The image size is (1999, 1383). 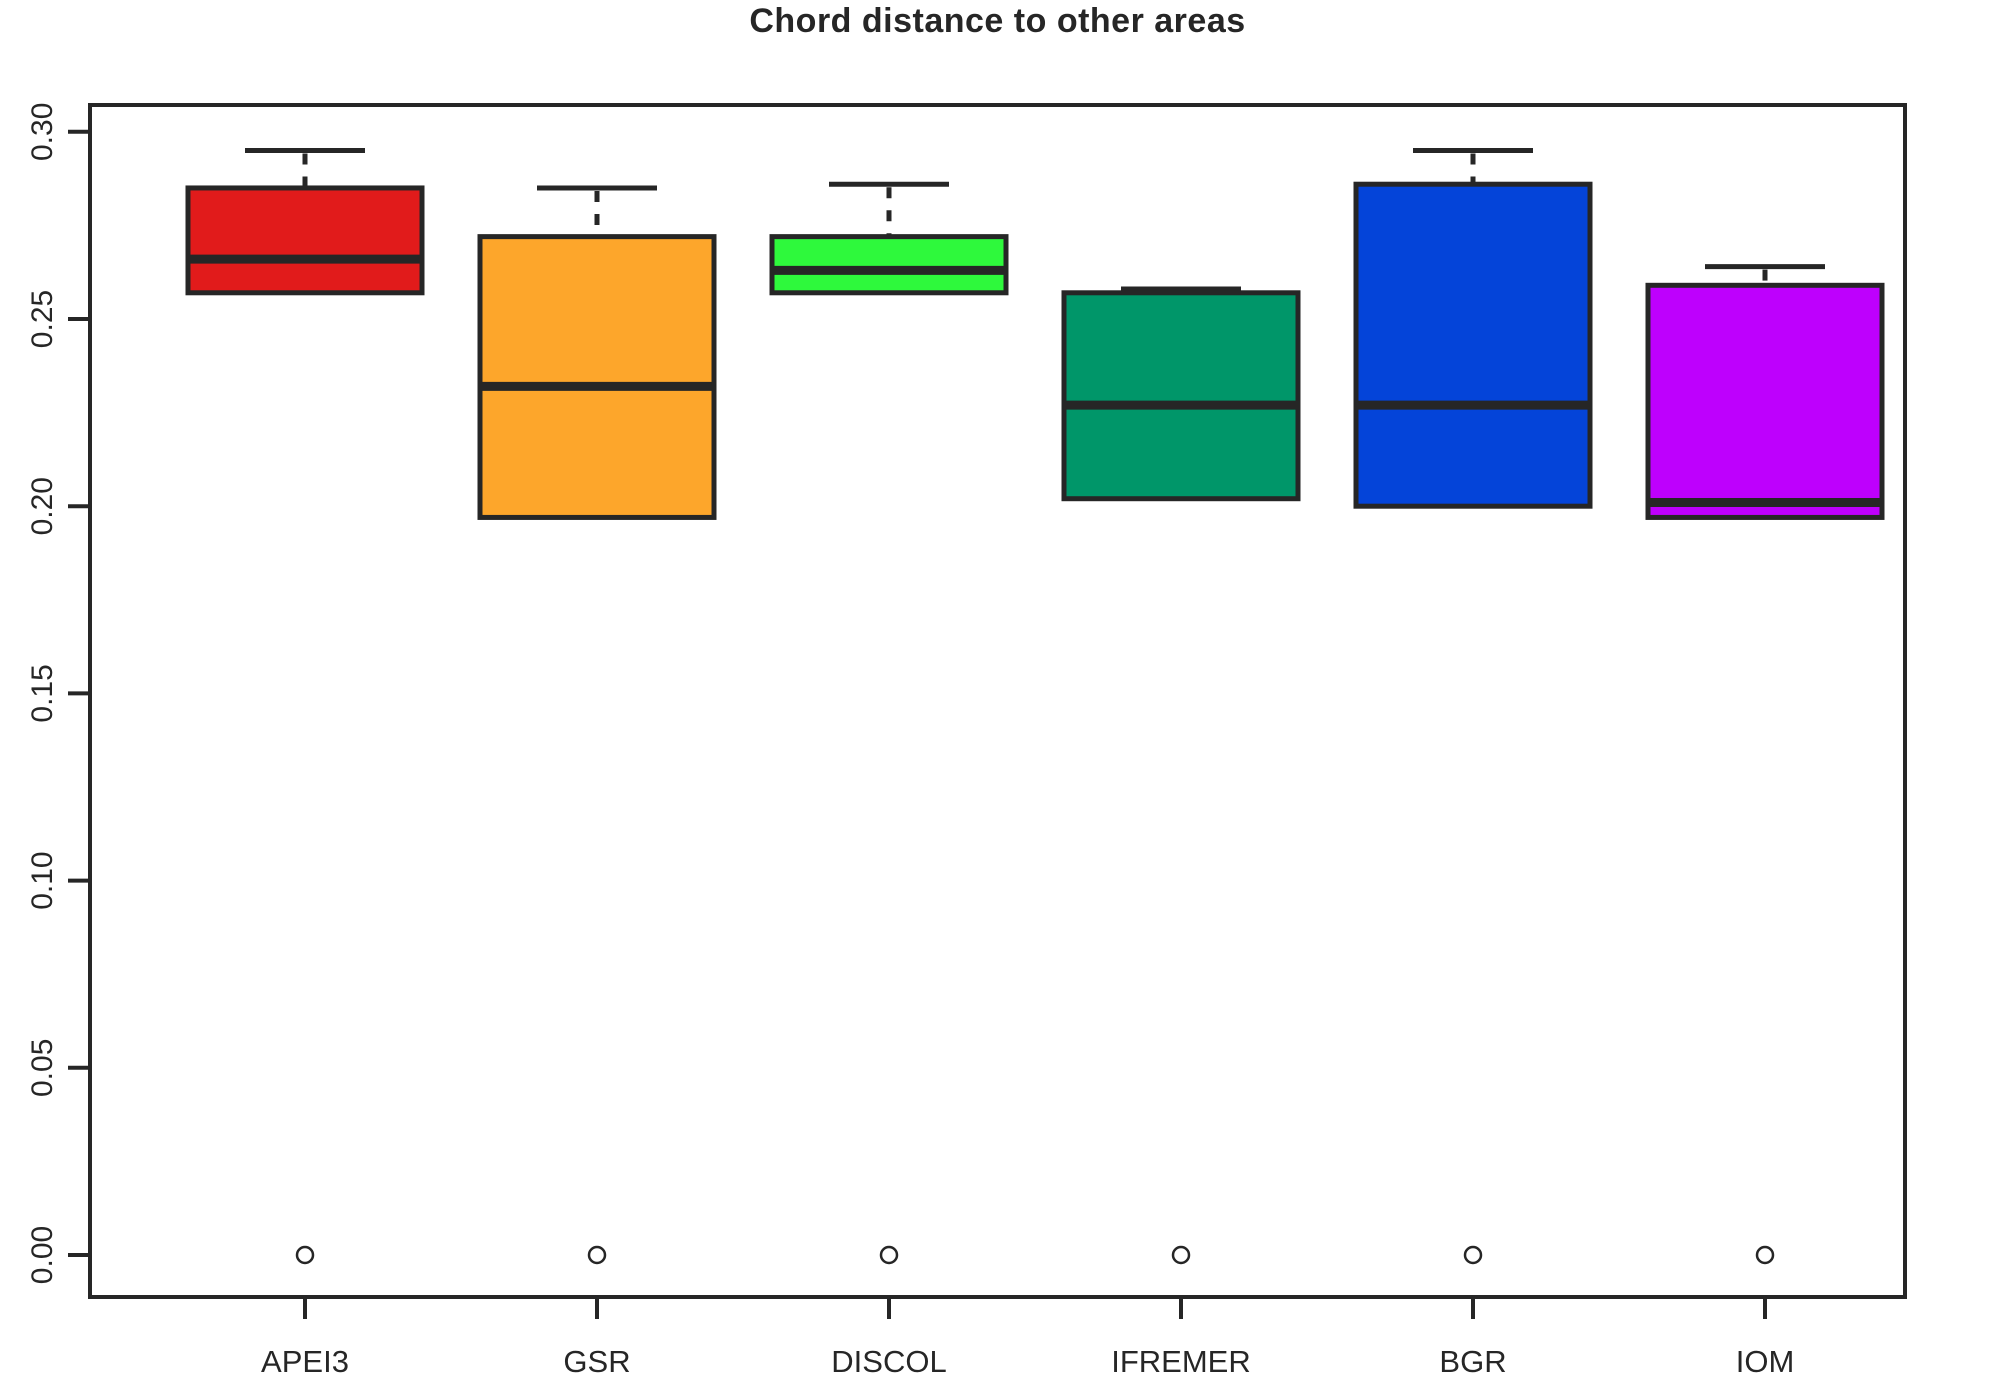 I want to click on x-category-label: GSR, so click(x=596, y=1361).